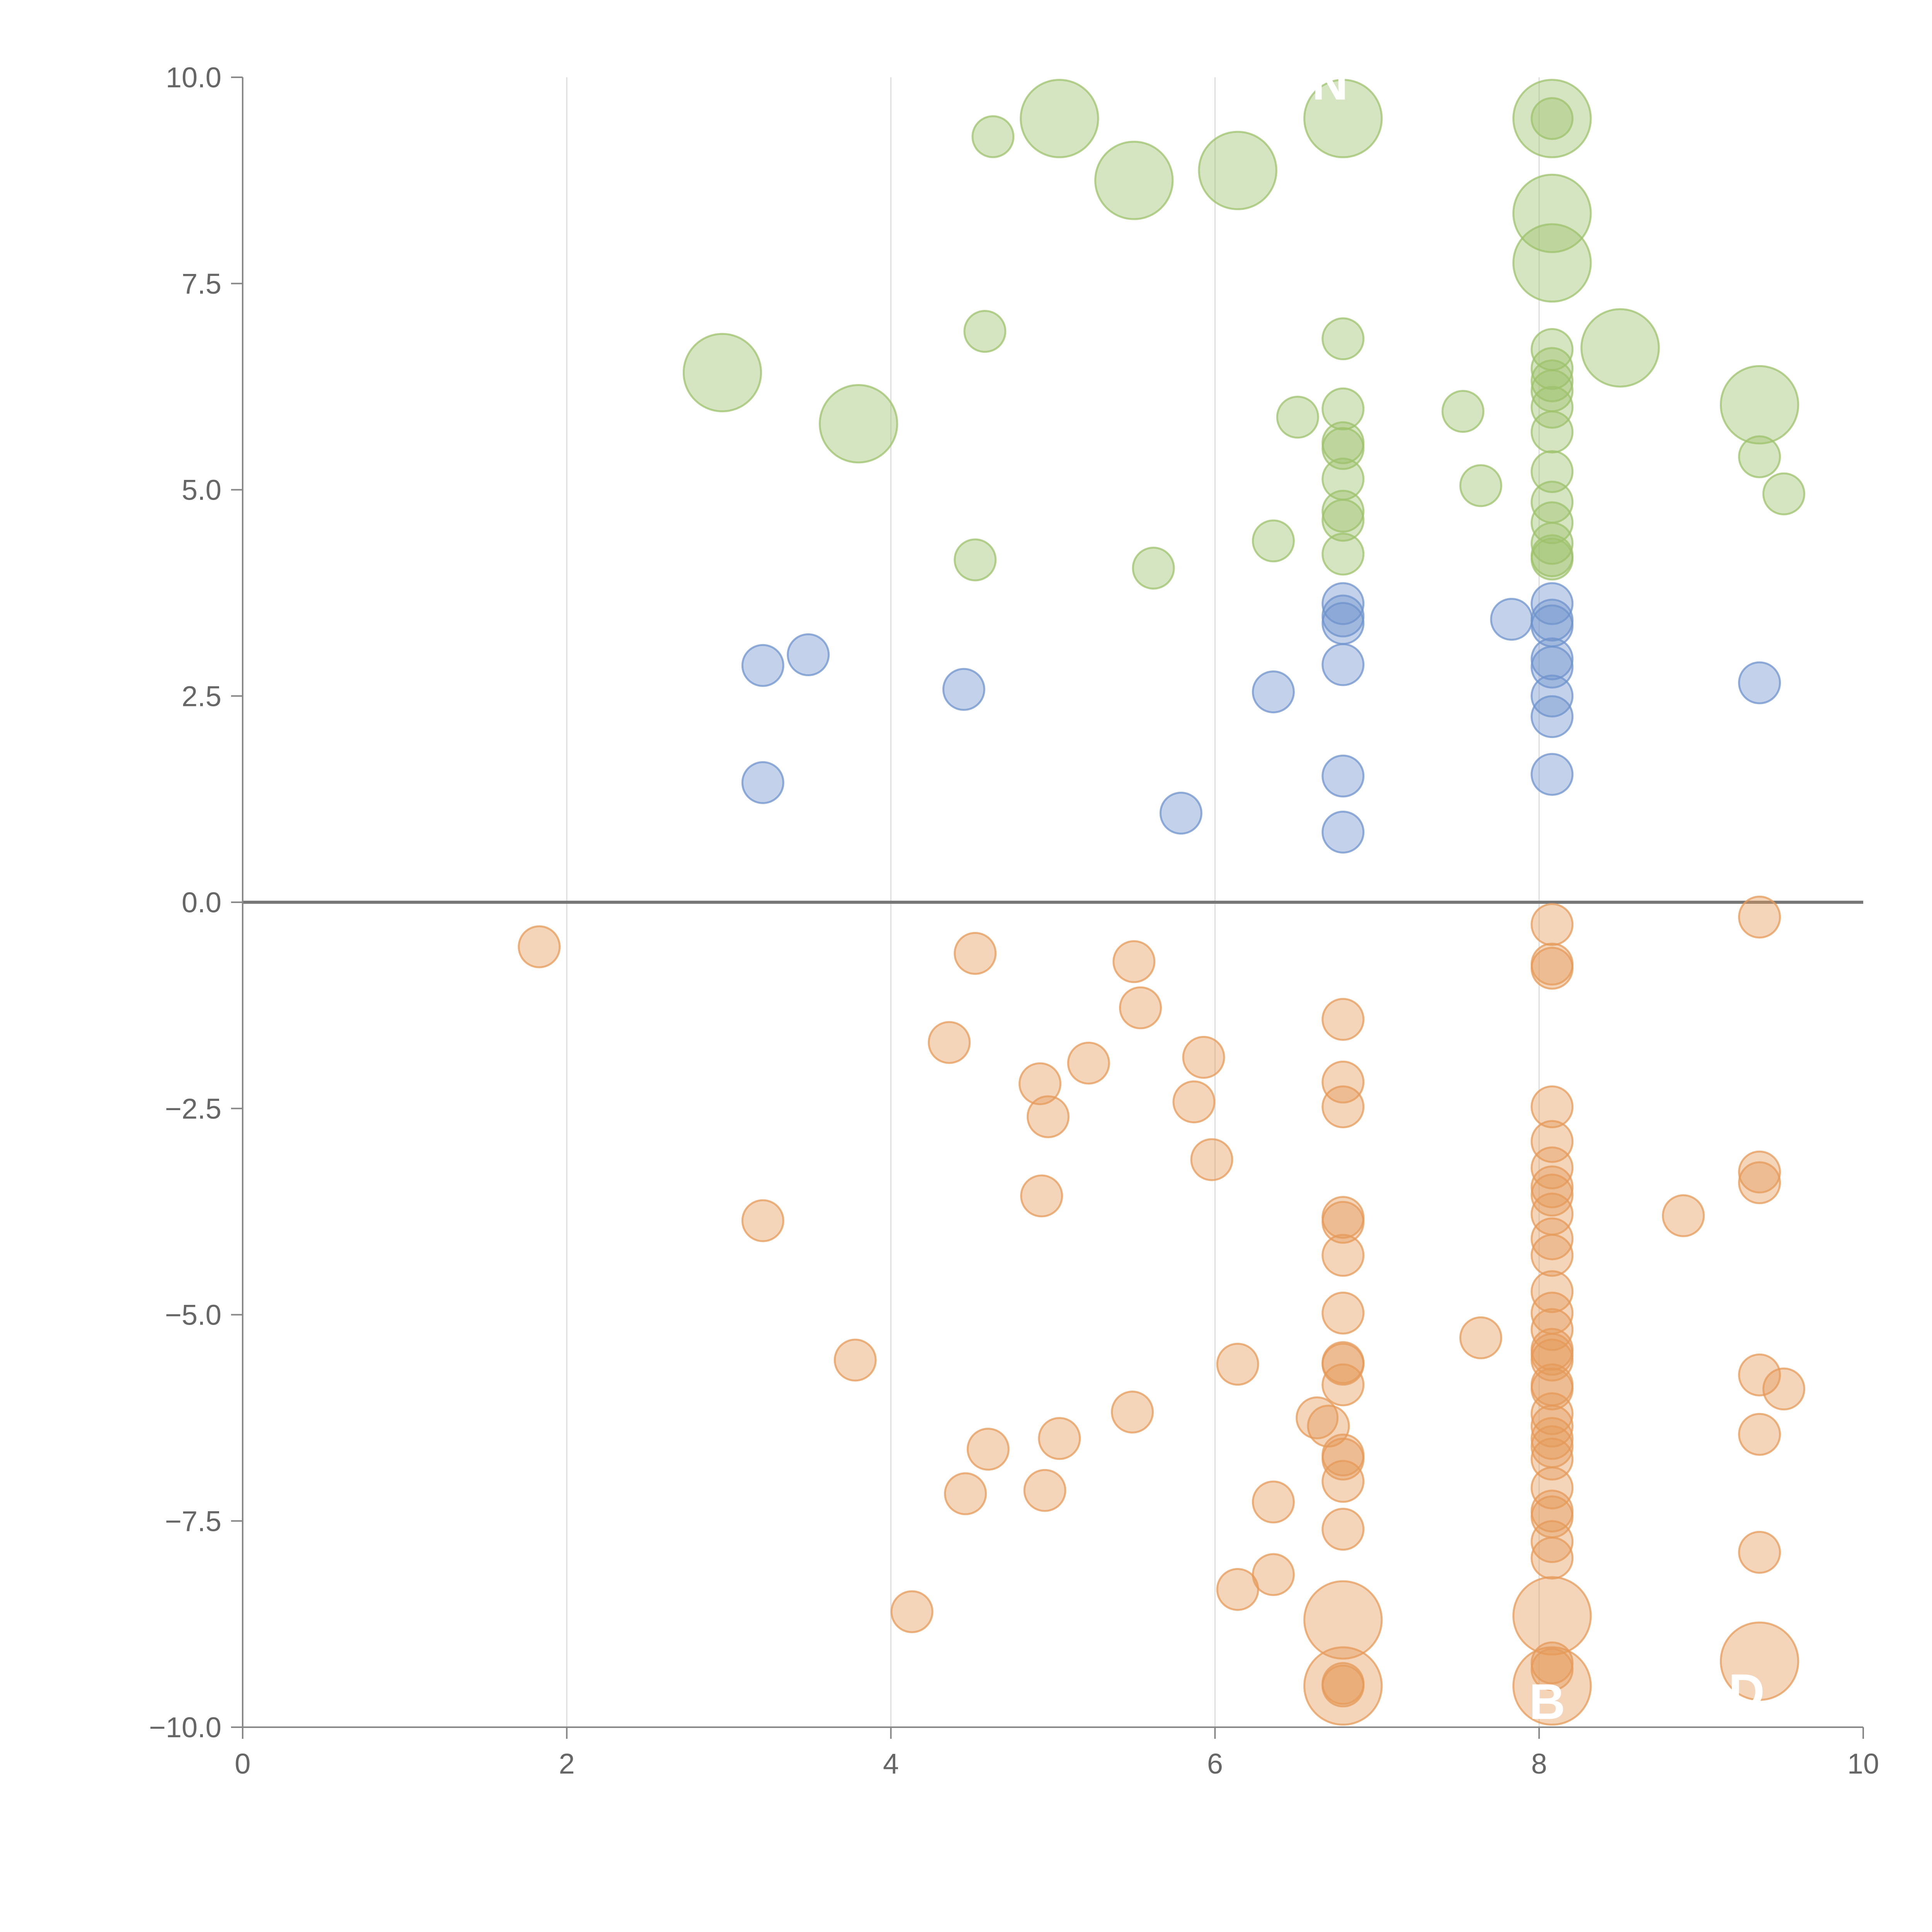  Describe the element at coordinates (1863, 1764) in the screenshot. I see `x-tick-label: 10` at that location.